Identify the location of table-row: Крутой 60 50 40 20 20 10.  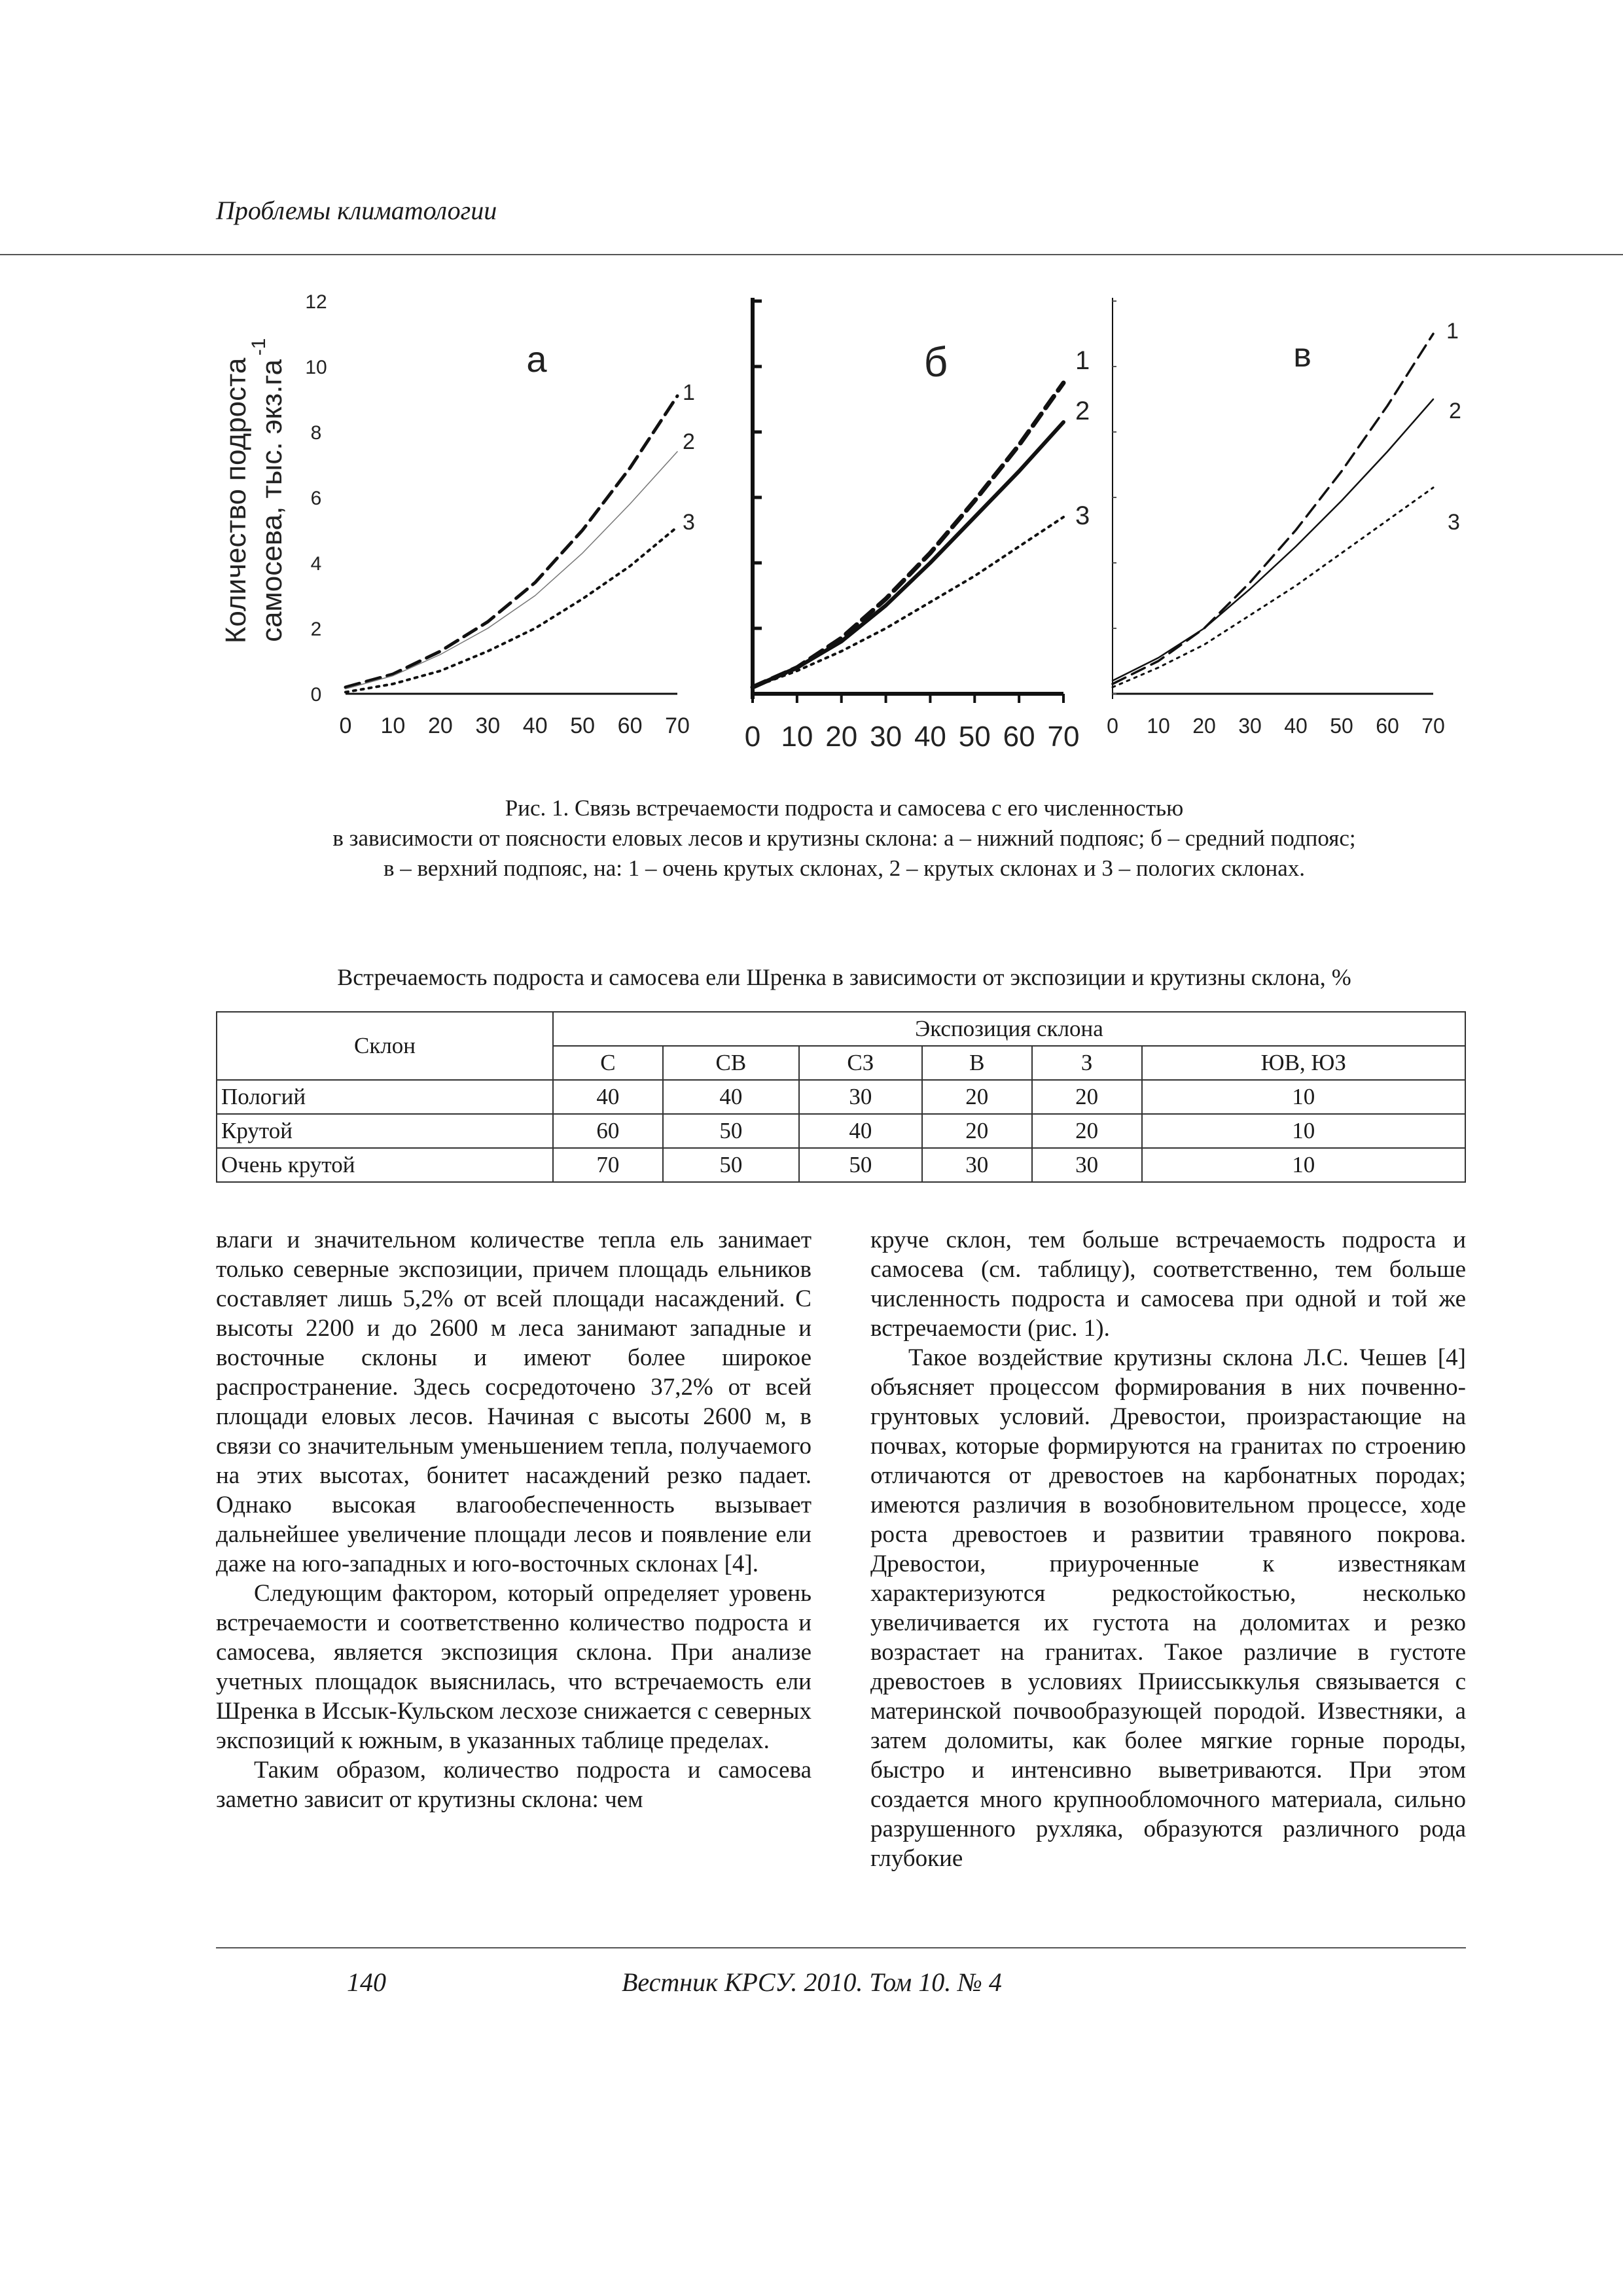
(842, 1131).